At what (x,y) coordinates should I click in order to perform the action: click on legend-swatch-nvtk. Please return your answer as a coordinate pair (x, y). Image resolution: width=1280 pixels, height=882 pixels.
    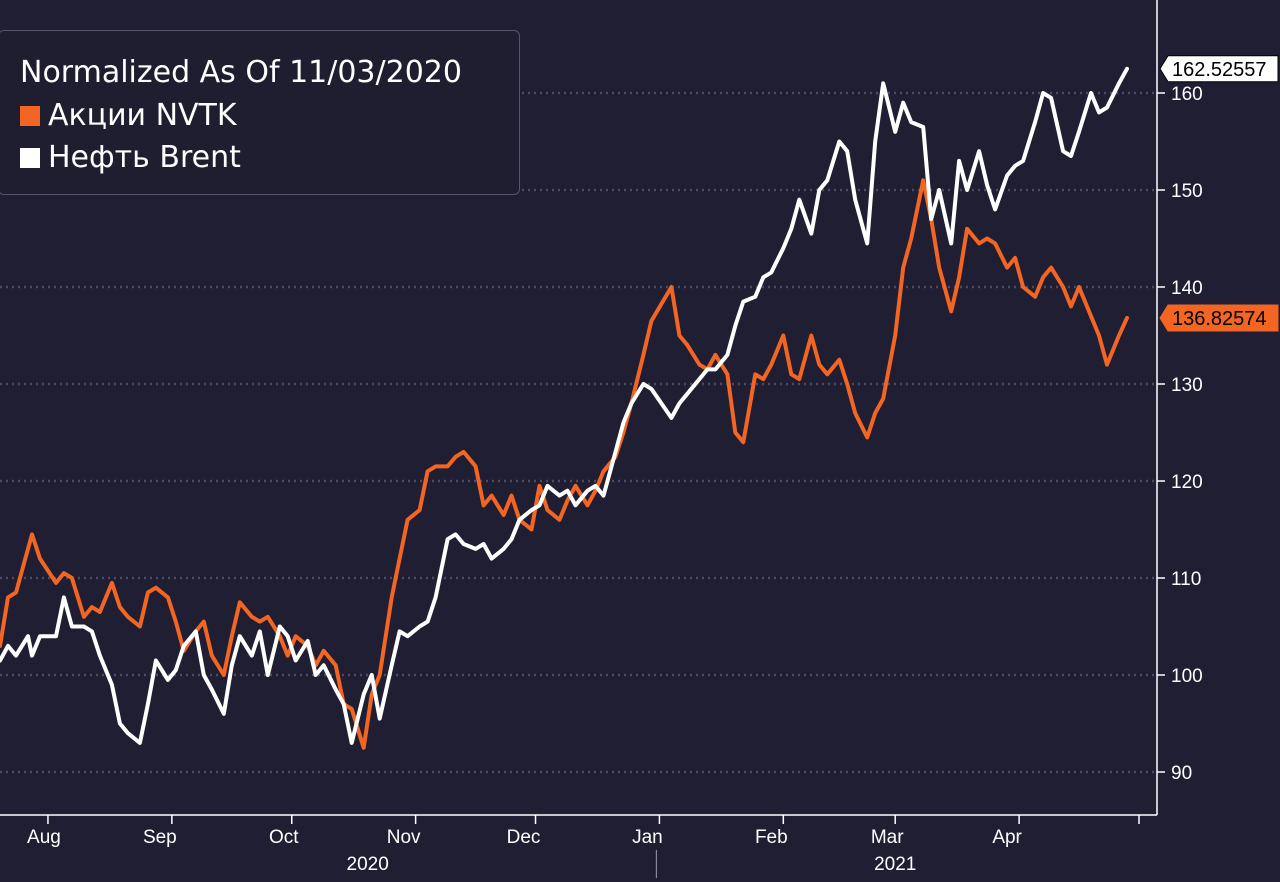
    Looking at the image, I should click on (30, 115).